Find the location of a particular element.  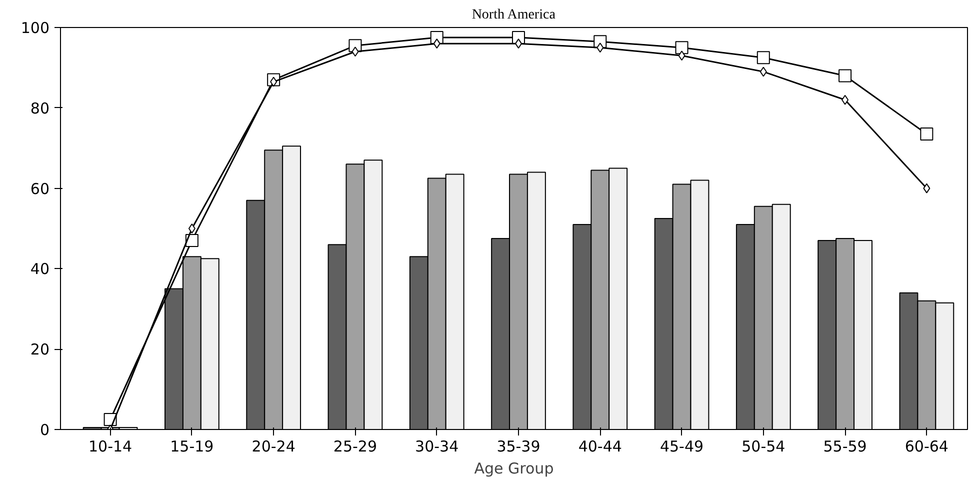

x-tick-label: 55-59 is located at coordinates (845, 447).